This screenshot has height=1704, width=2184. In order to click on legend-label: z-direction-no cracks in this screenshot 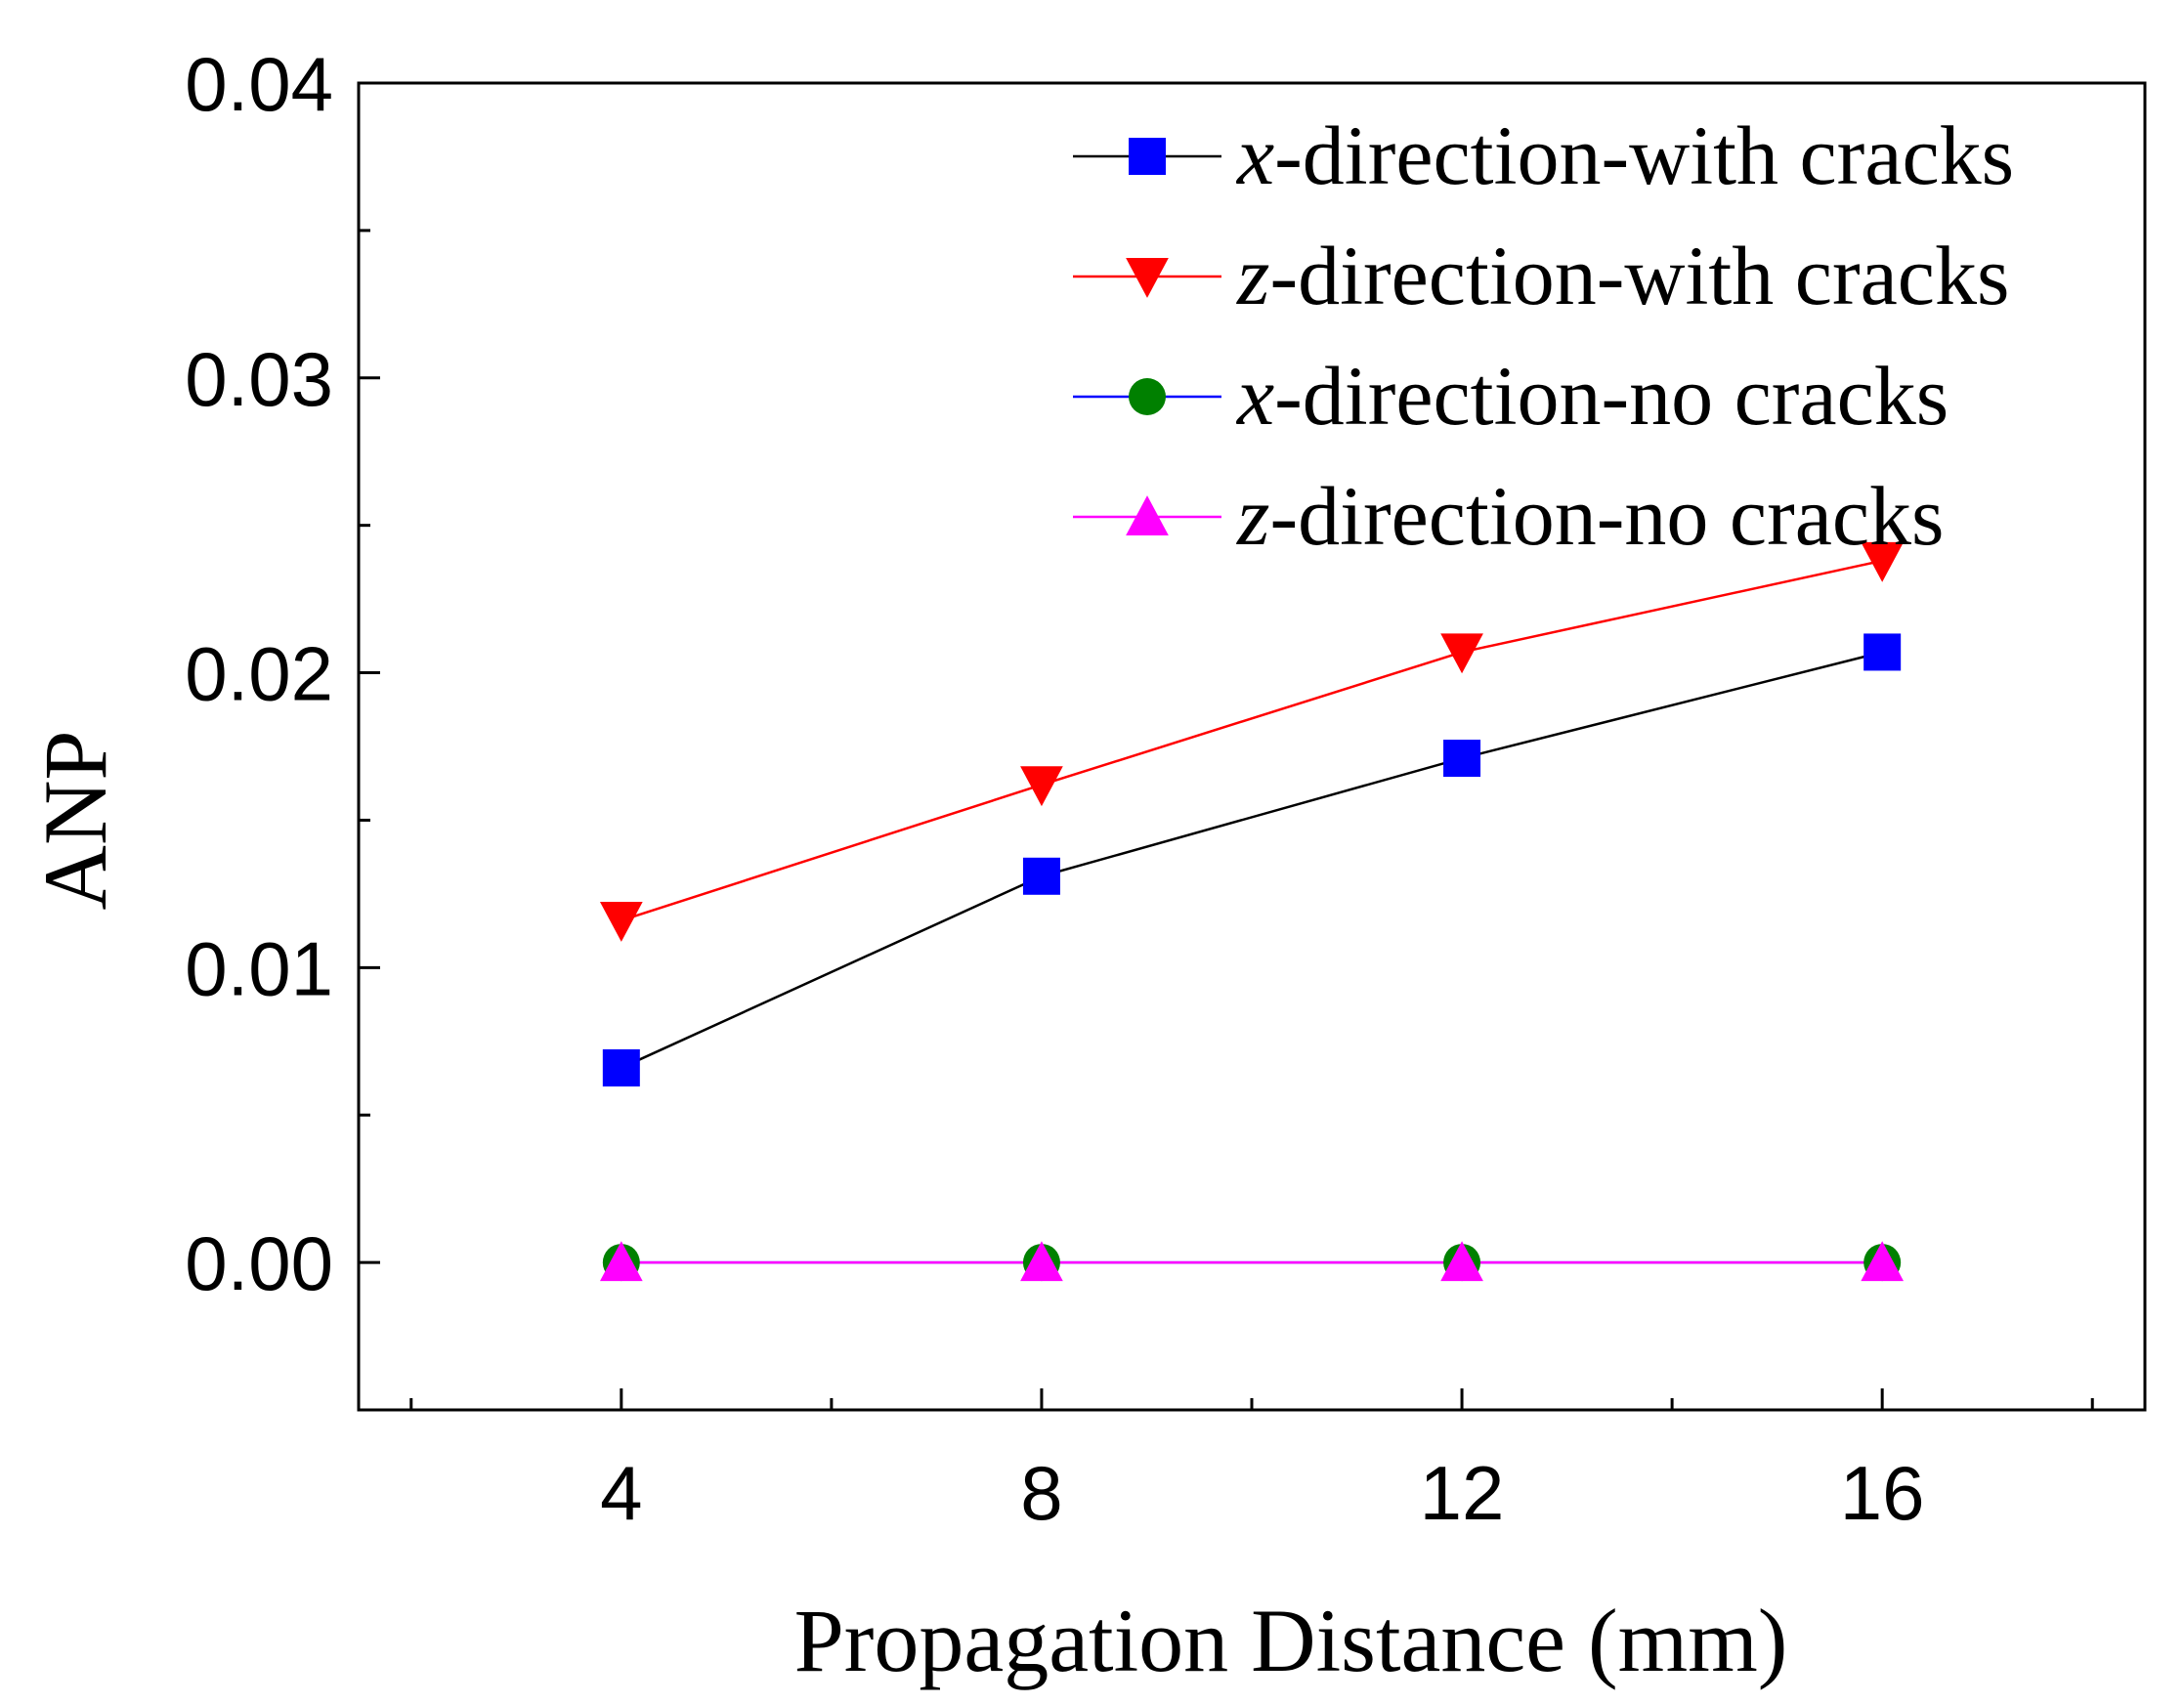, I will do `click(1590, 516)`.